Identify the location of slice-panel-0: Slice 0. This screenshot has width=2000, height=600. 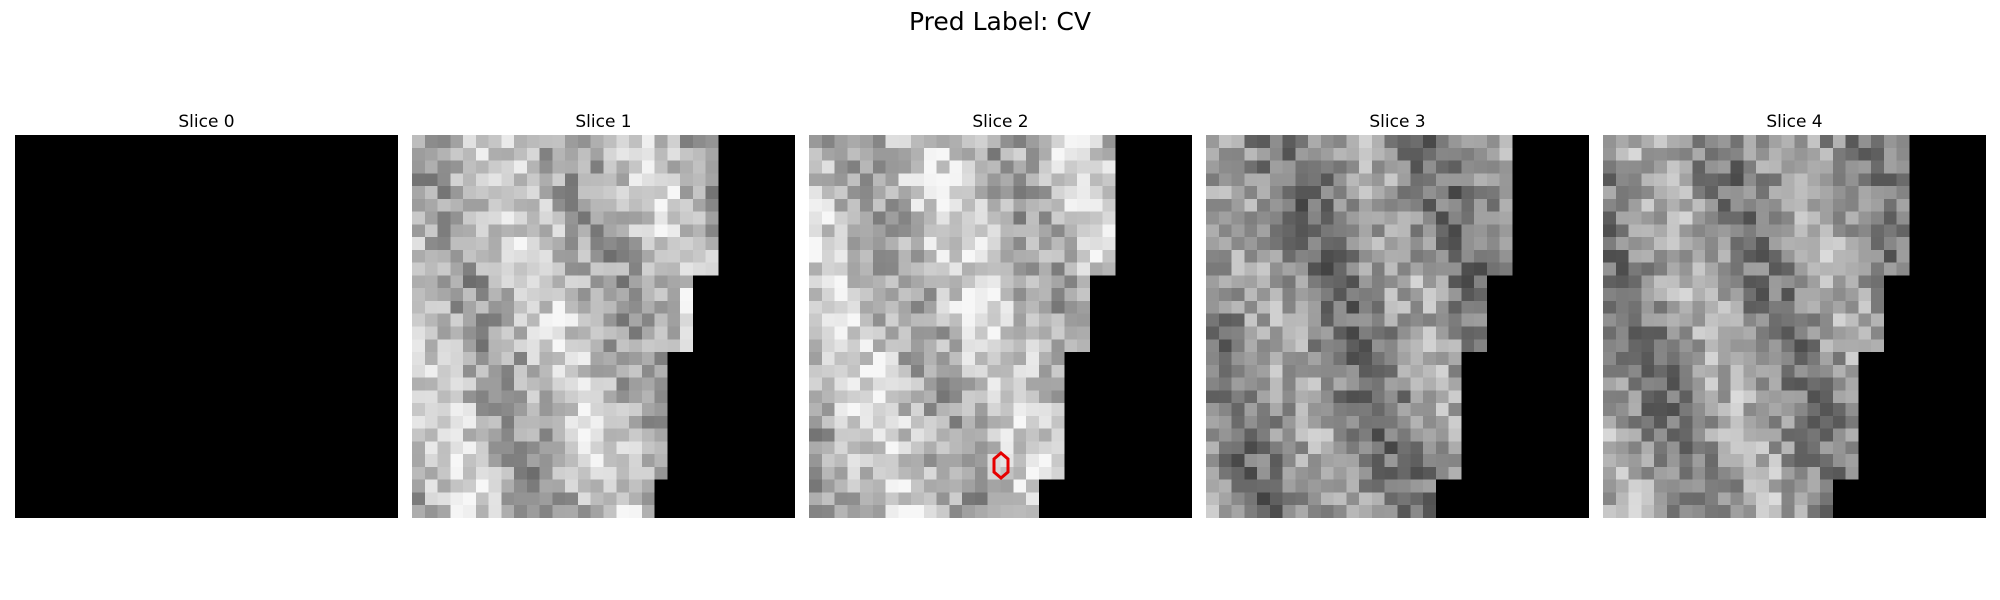
(206, 315).